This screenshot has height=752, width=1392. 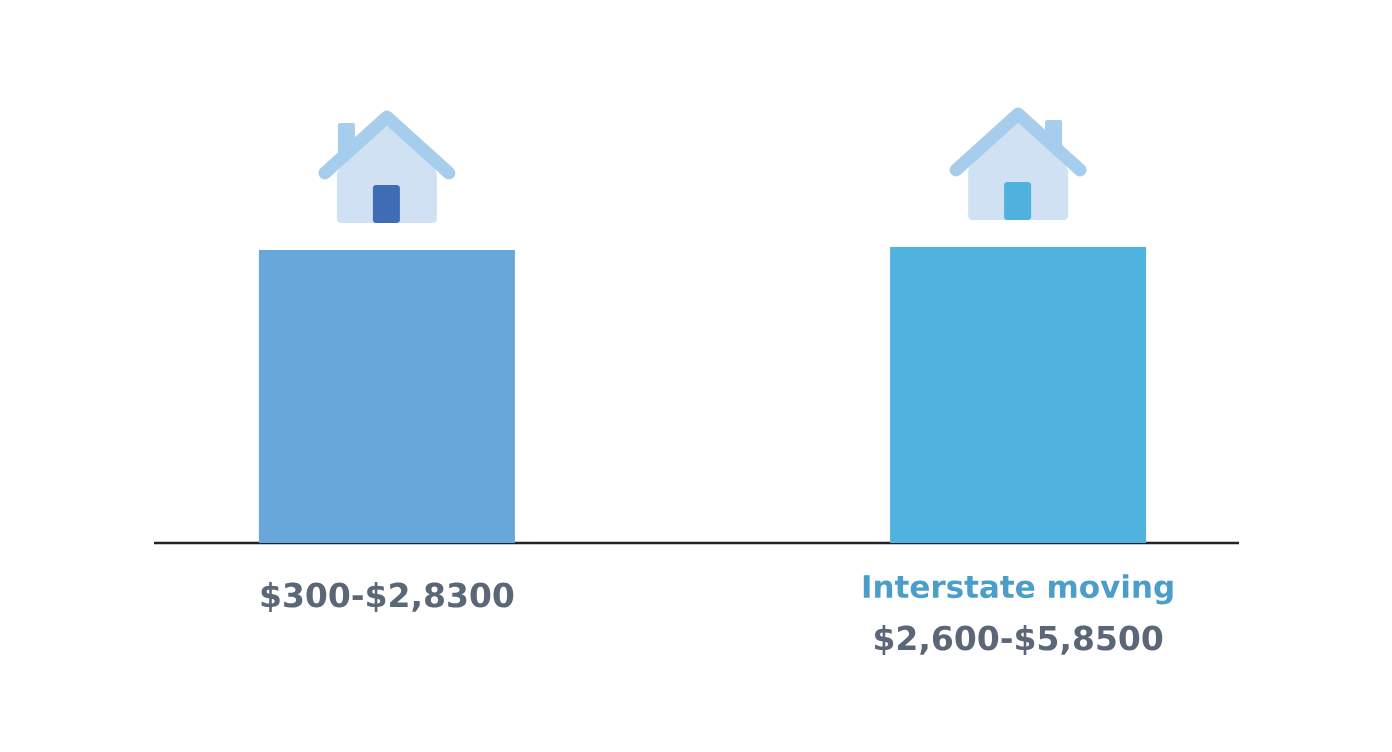 What do you see at coordinates (387, 597) in the screenshot?
I see `text: $300-$2,8300` at bounding box center [387, 597].